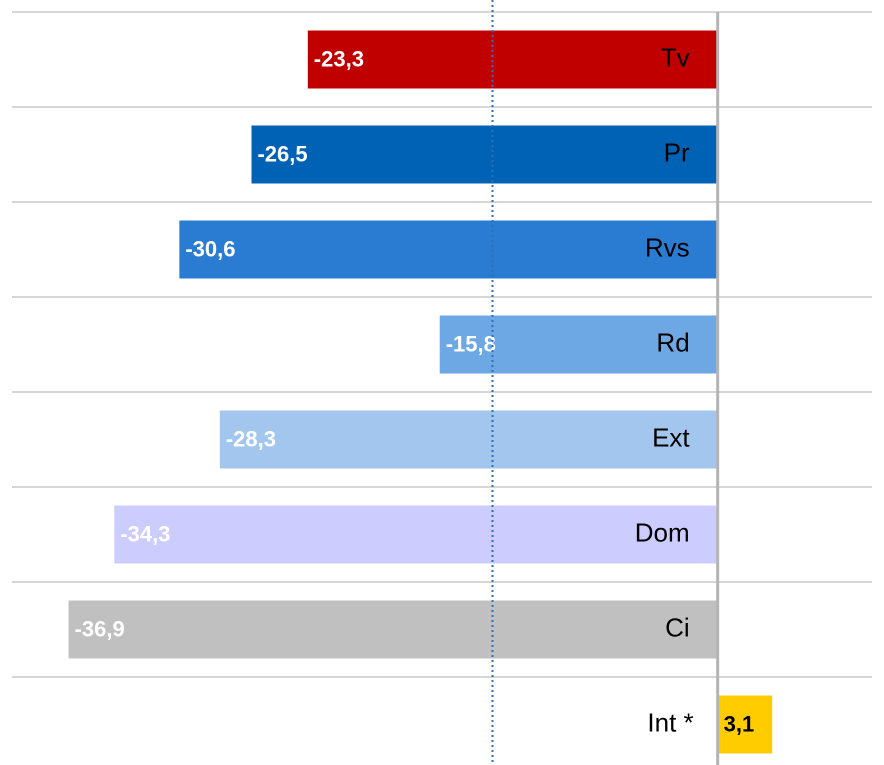 This screenshot has height=765, width=884. What do you see at coordinates (672, 342) in the screenshot?
I see `category-label: Rd` at bounding box center [672, 342].